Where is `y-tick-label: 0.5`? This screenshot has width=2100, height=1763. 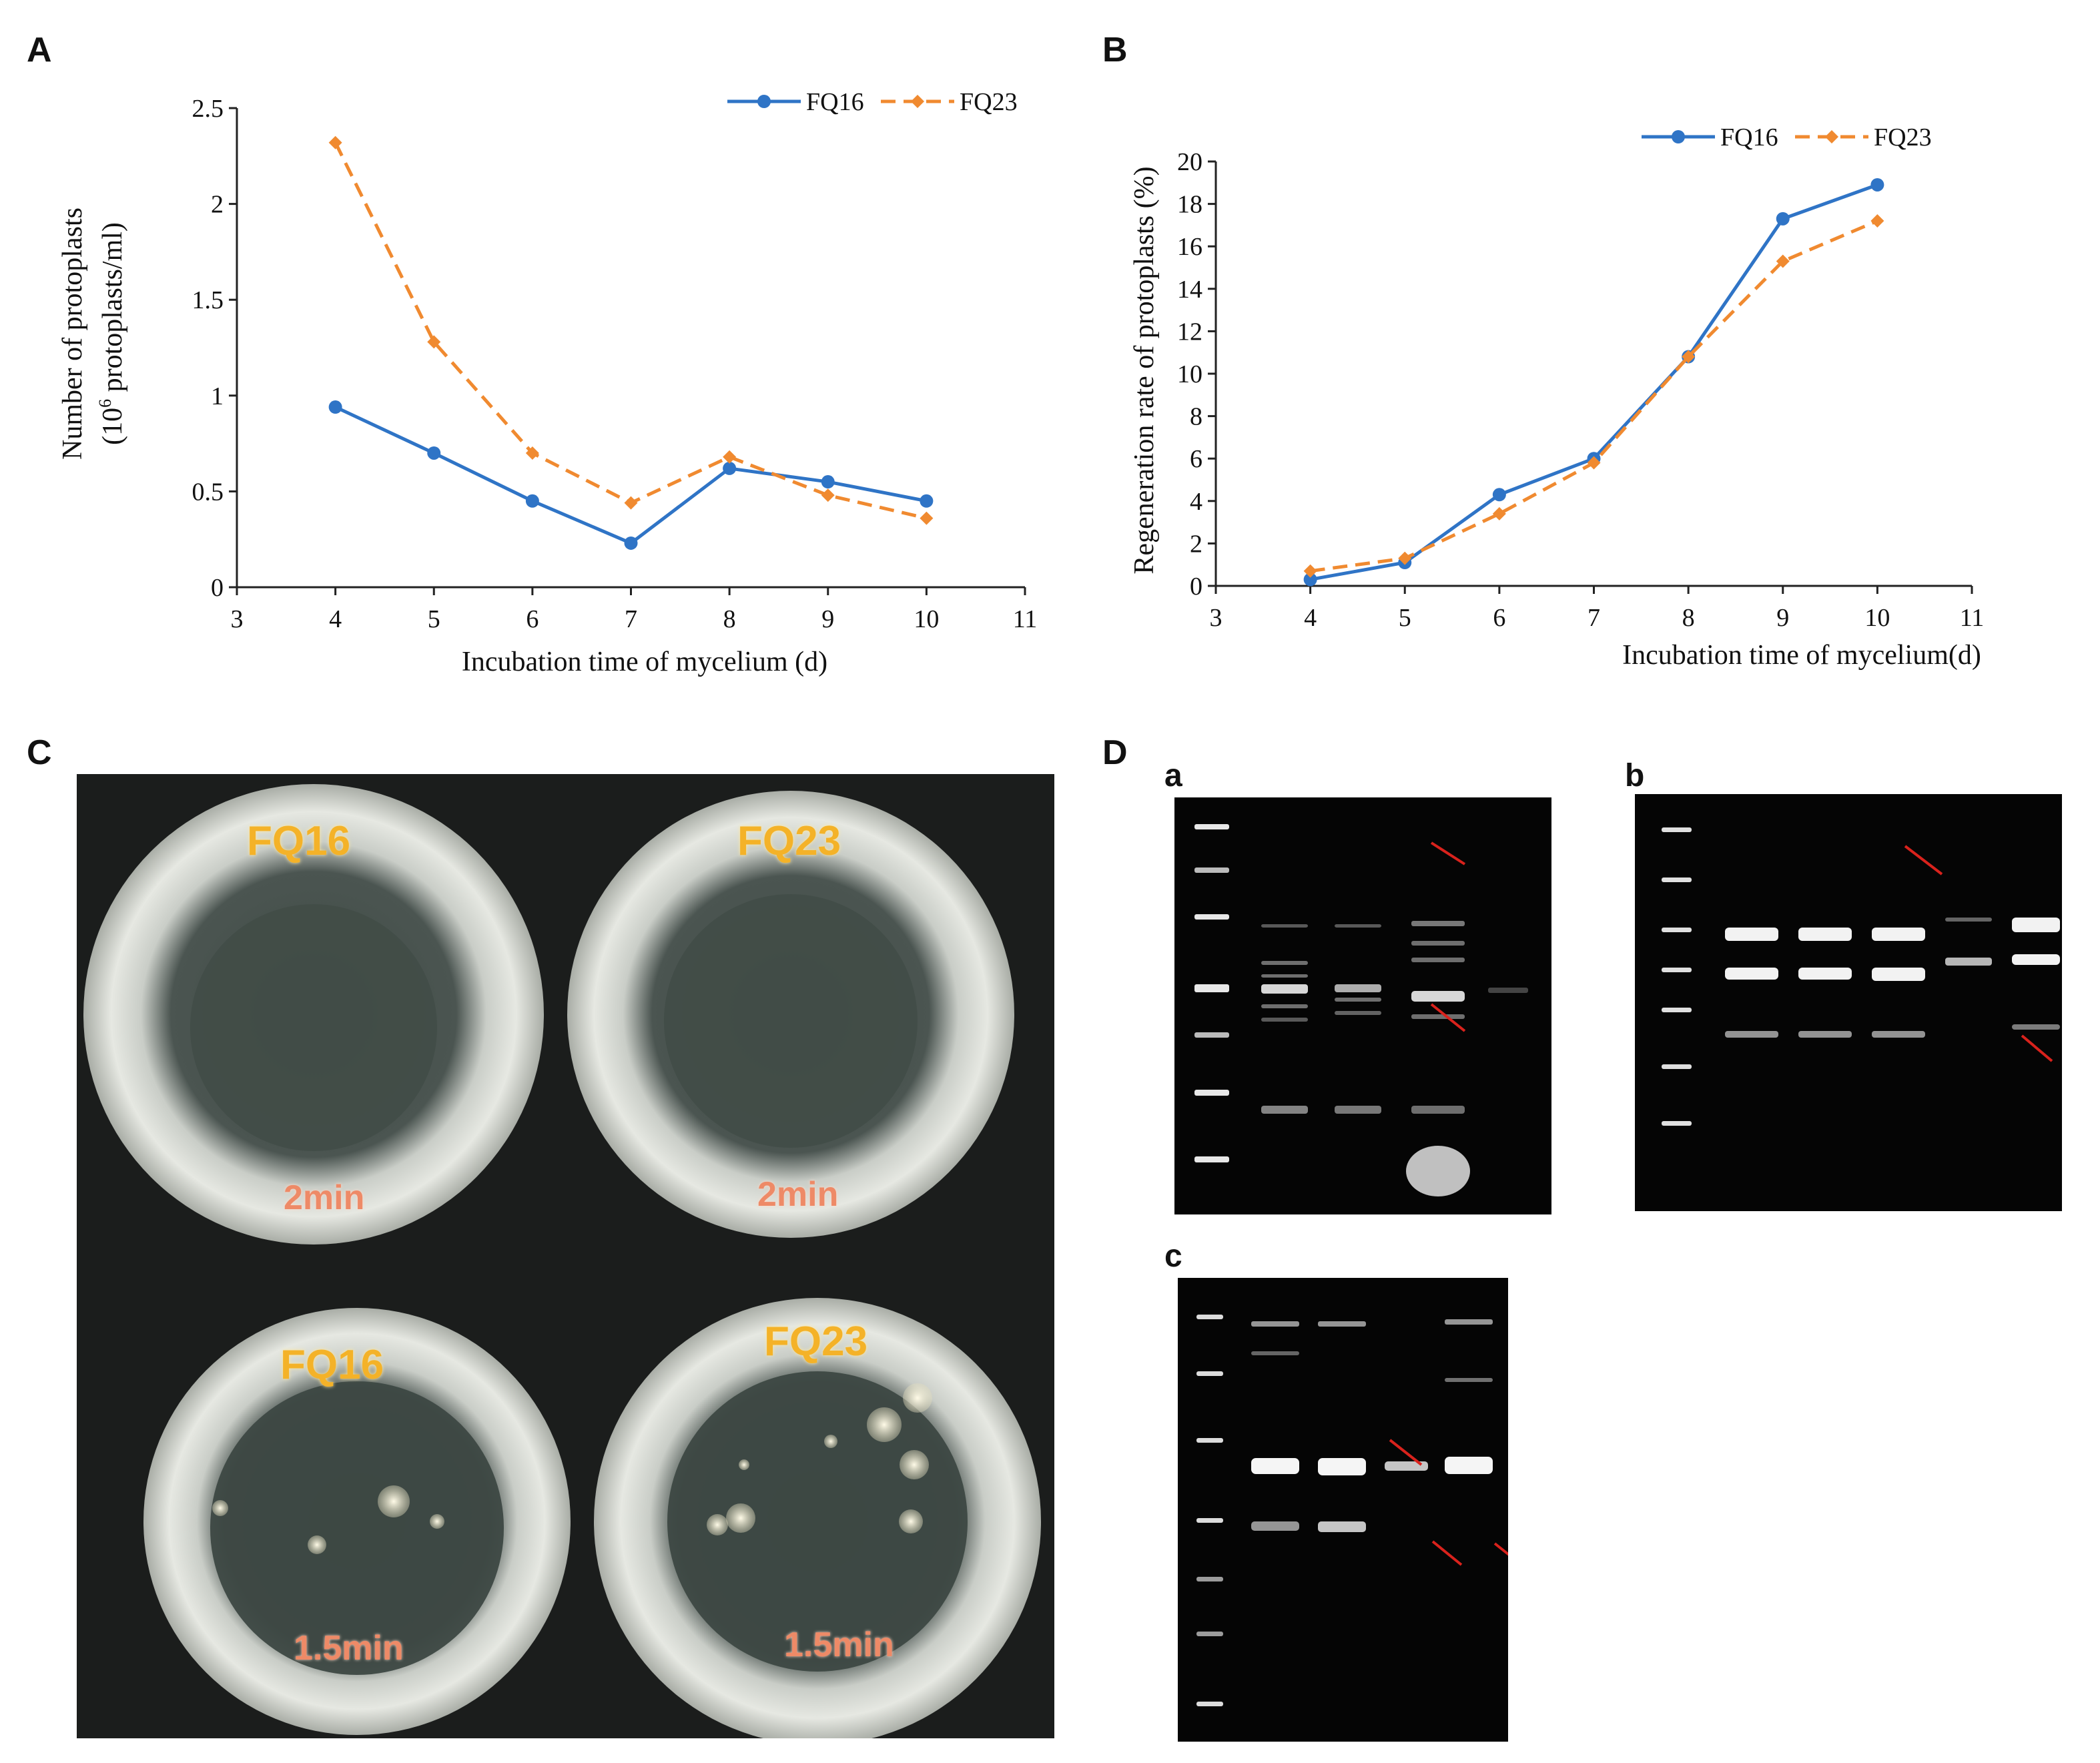
y-tick-label: 0.5 is located at coordinates (208, 492).